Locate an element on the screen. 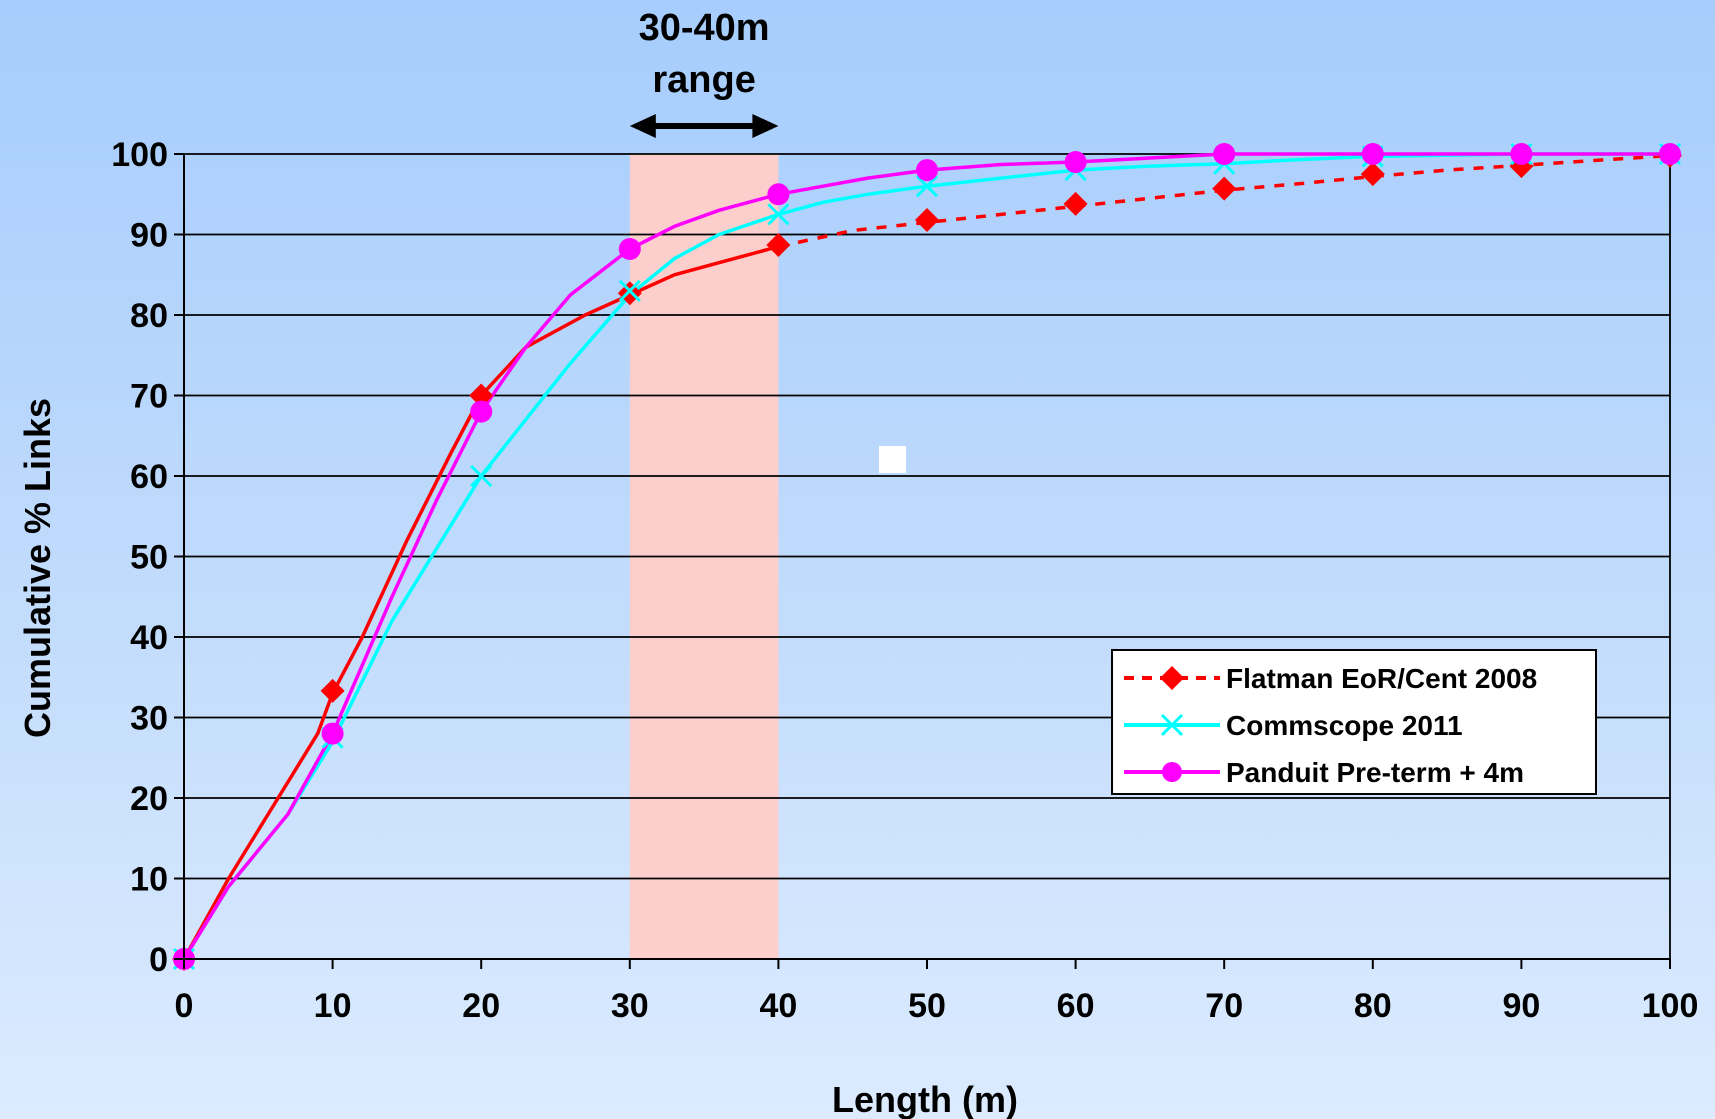  legend-label-flatman: Flatman EoR/Cent 2008 is located at coordinates (1381, 678).